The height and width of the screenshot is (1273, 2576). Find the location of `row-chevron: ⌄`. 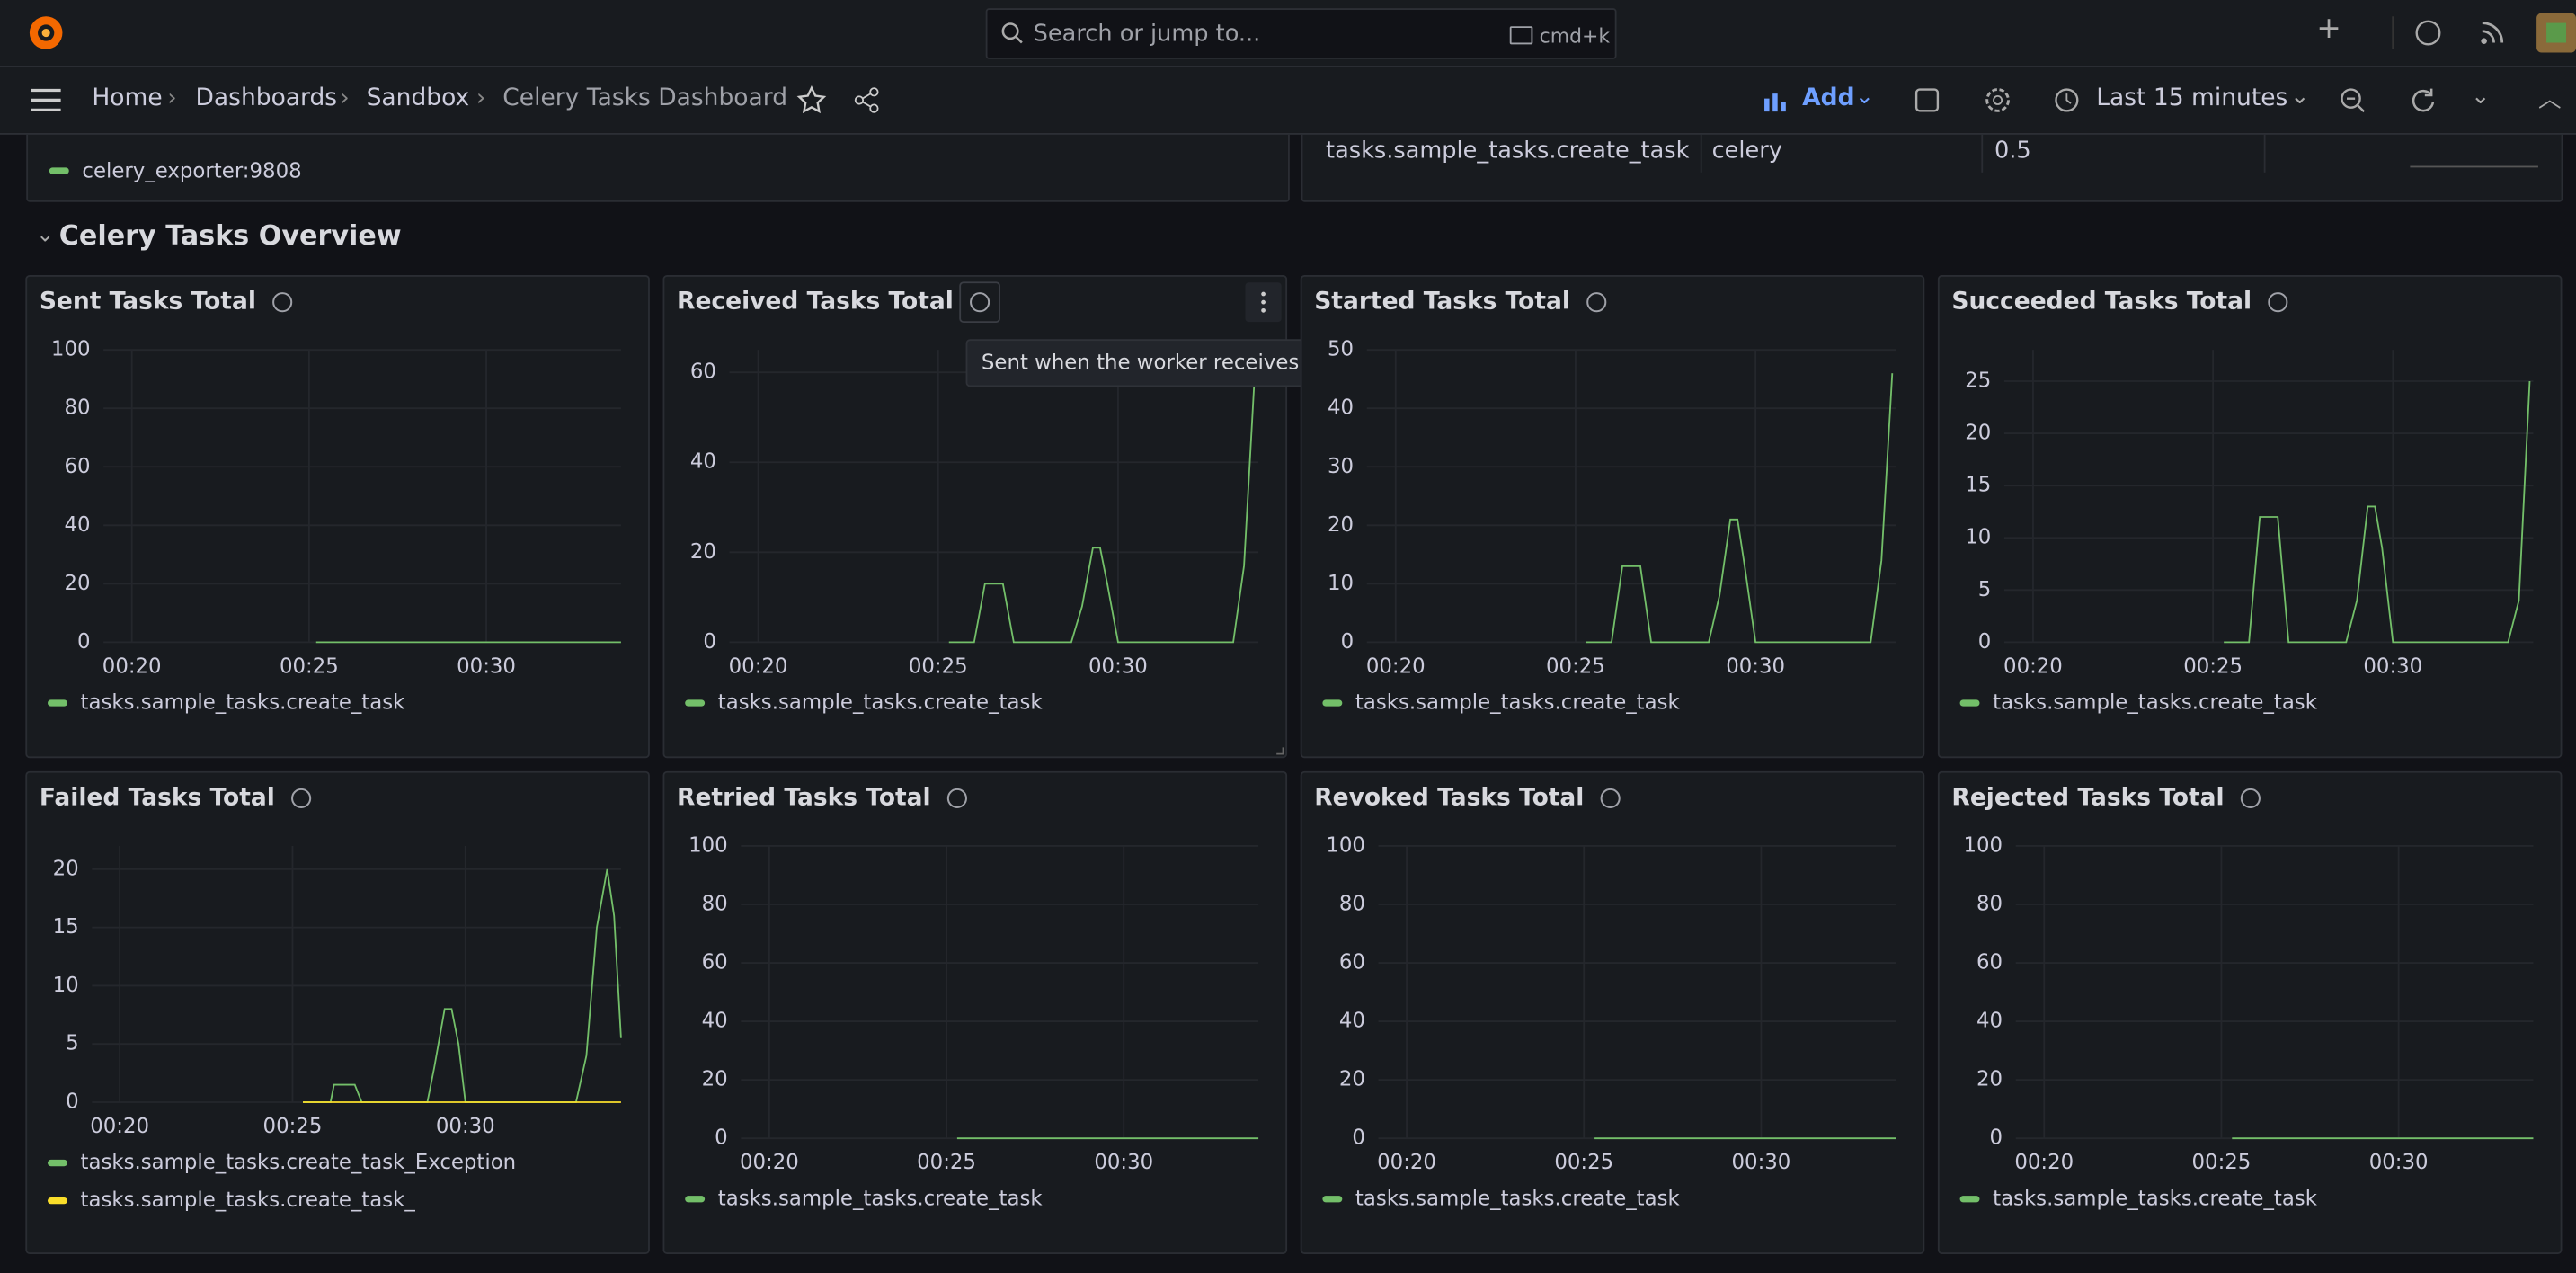

row-chevron: ⌄ is located at coordinates (45, 235).